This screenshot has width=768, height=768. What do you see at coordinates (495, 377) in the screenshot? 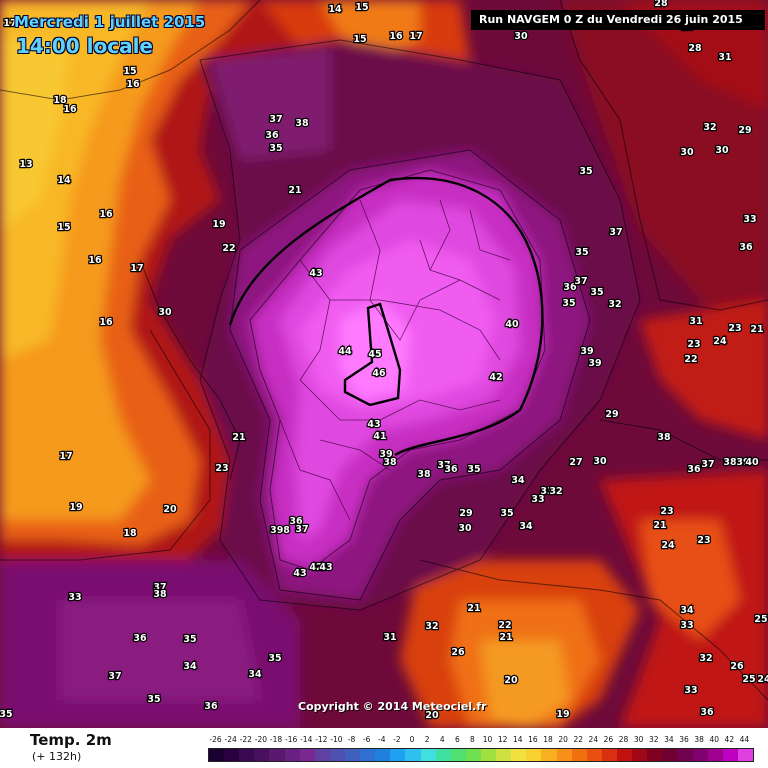
I see `temperature-label: 42` at bounding box center [495, 377].